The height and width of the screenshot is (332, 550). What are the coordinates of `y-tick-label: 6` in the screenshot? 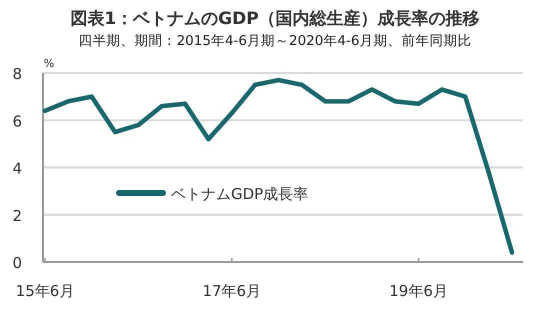 It's located at (17, 121).